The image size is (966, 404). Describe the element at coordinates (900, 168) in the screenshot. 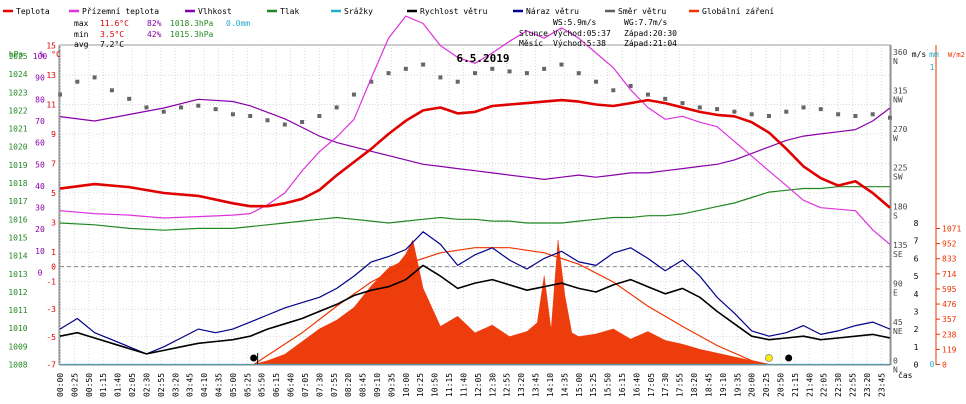

I see `axis-dir-tick: 225` at that location.